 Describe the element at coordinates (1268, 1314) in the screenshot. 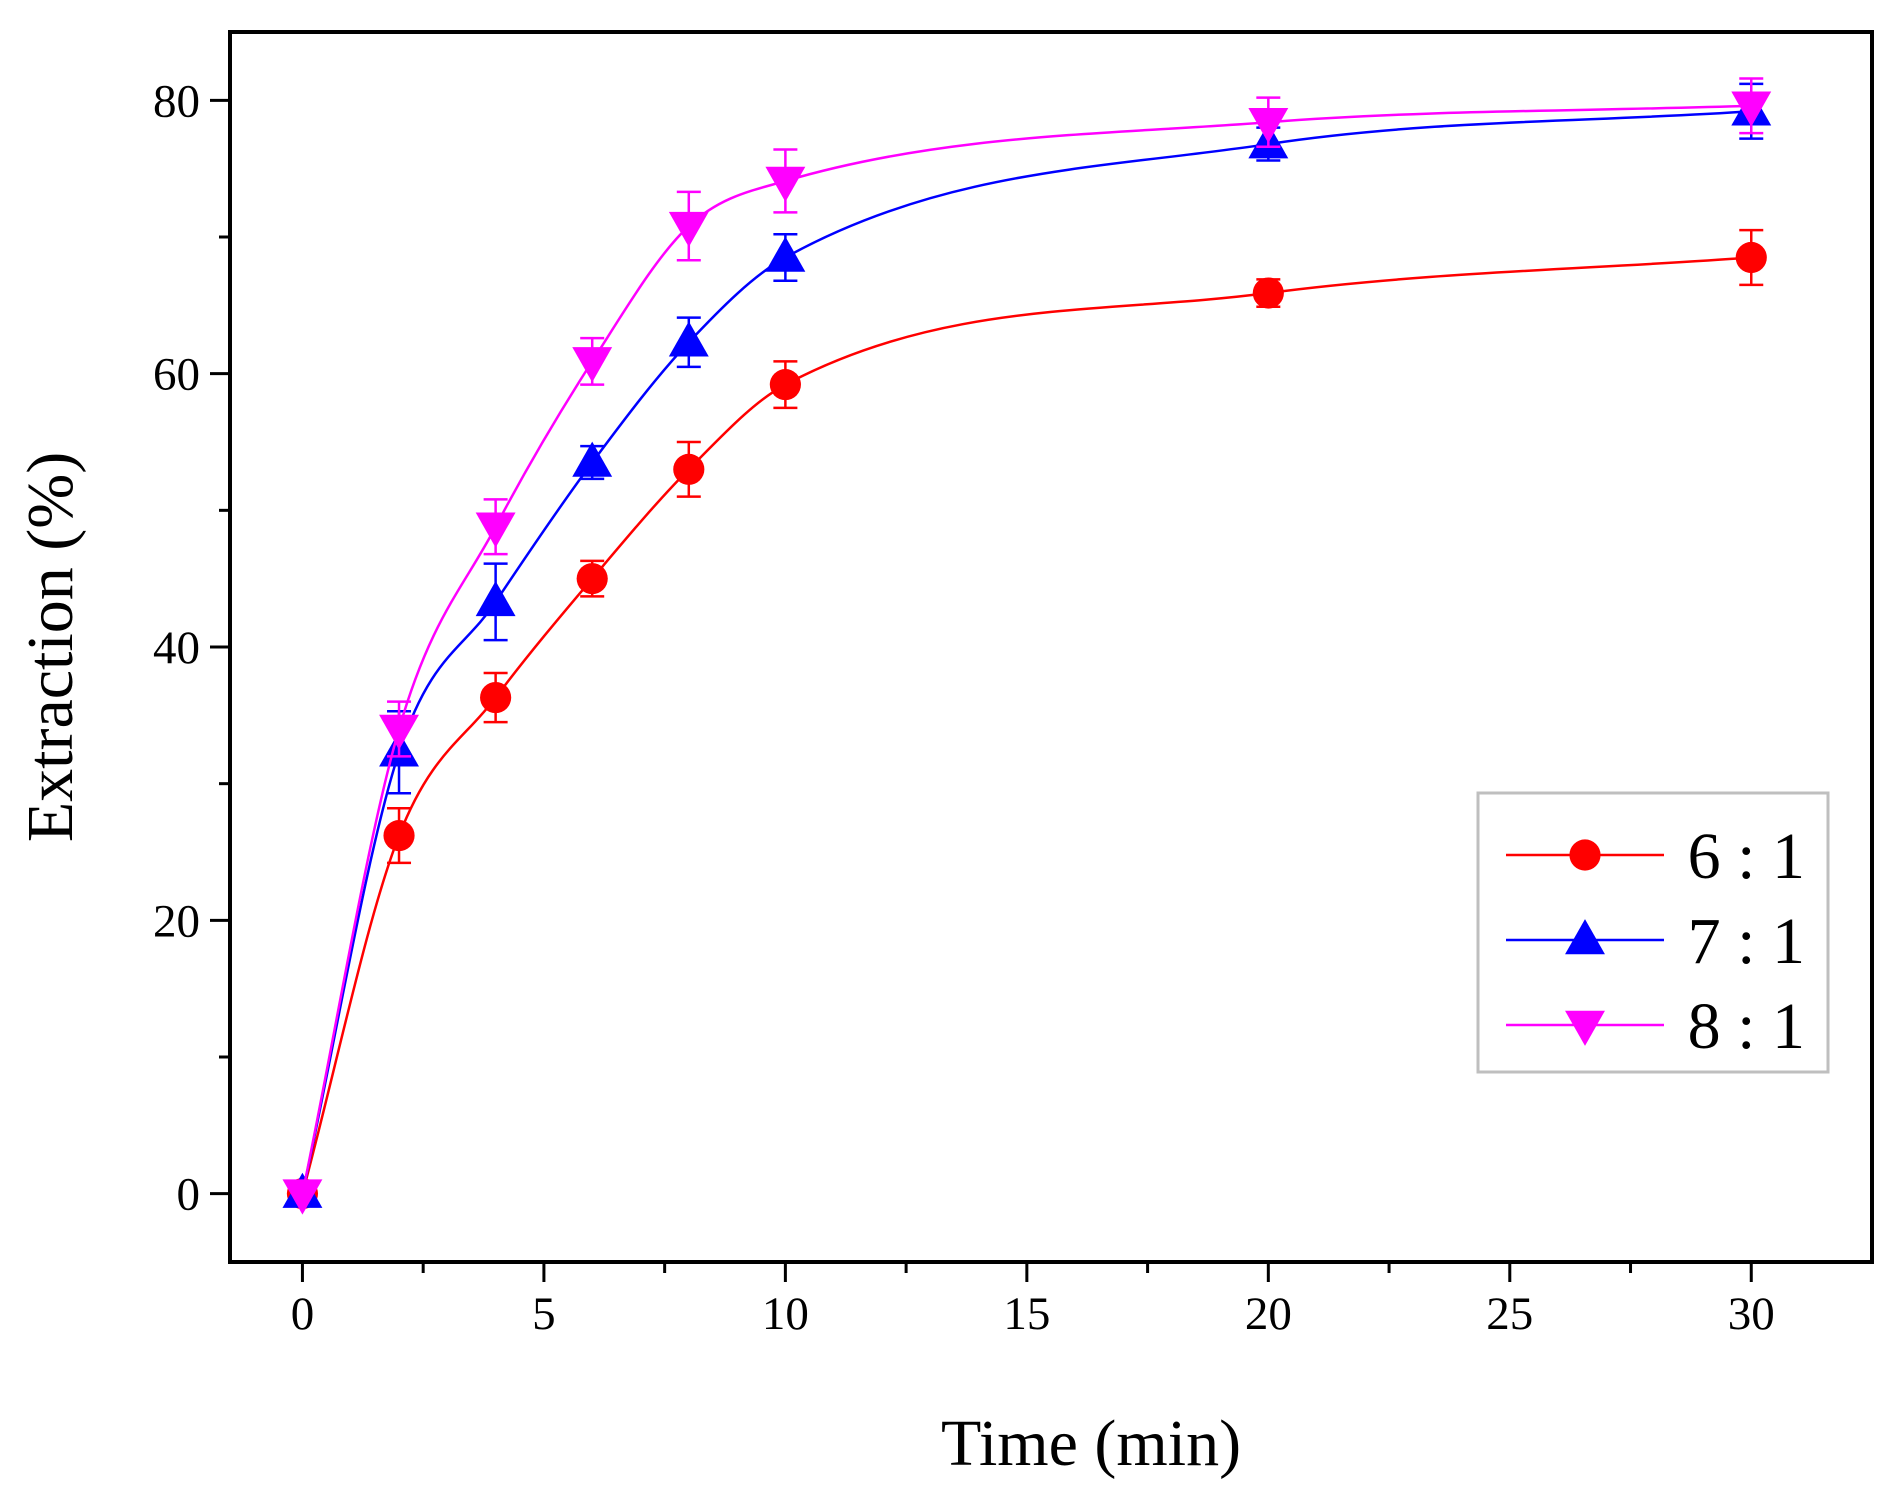

I see `x-tick-label: 20` at that location.